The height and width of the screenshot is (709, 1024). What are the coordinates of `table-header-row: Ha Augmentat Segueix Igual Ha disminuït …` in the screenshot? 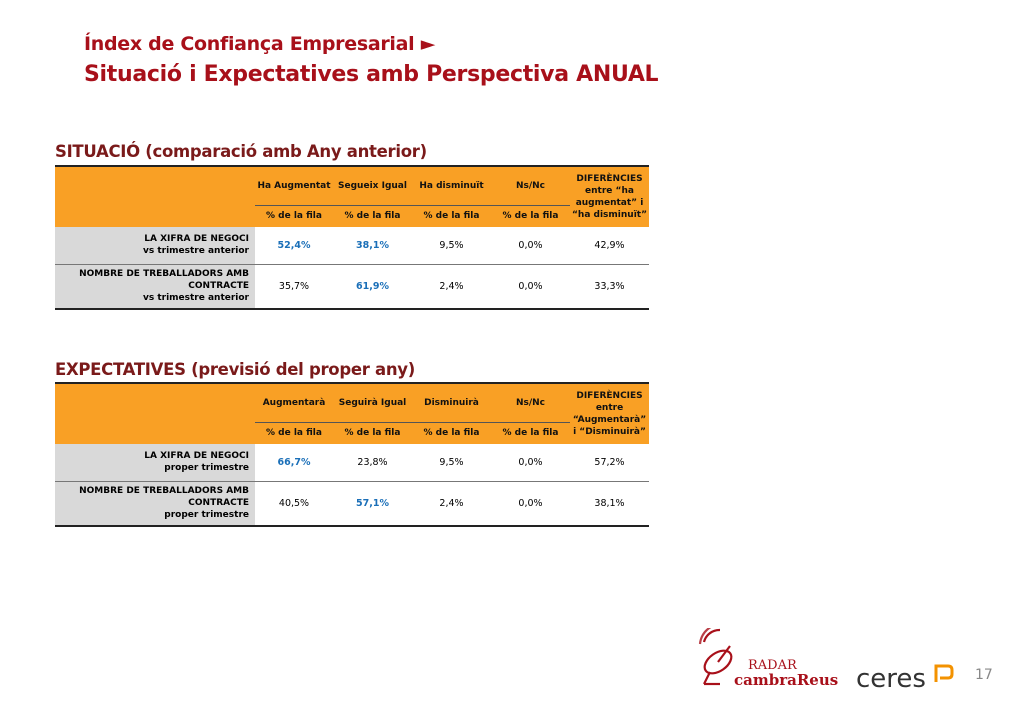 It's located at (352, 196).